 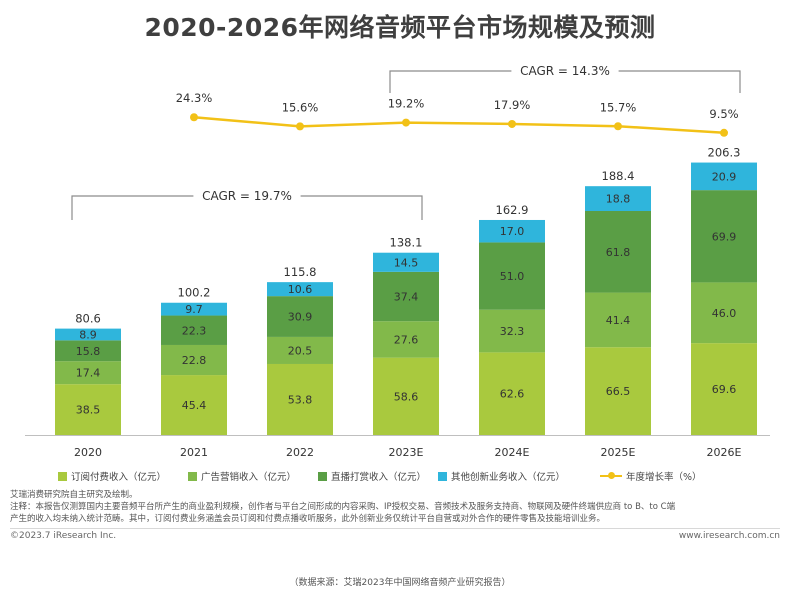 I want to click on footer-divider, so click(x=395, y=528).